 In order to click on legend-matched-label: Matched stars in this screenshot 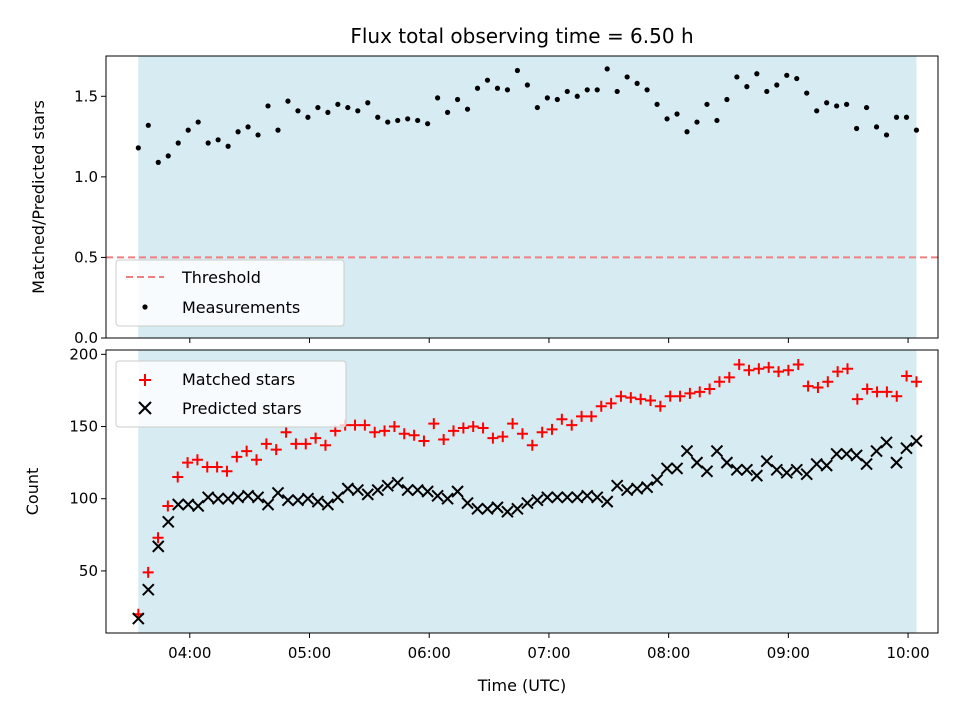, I will do `click(238, 379)`.